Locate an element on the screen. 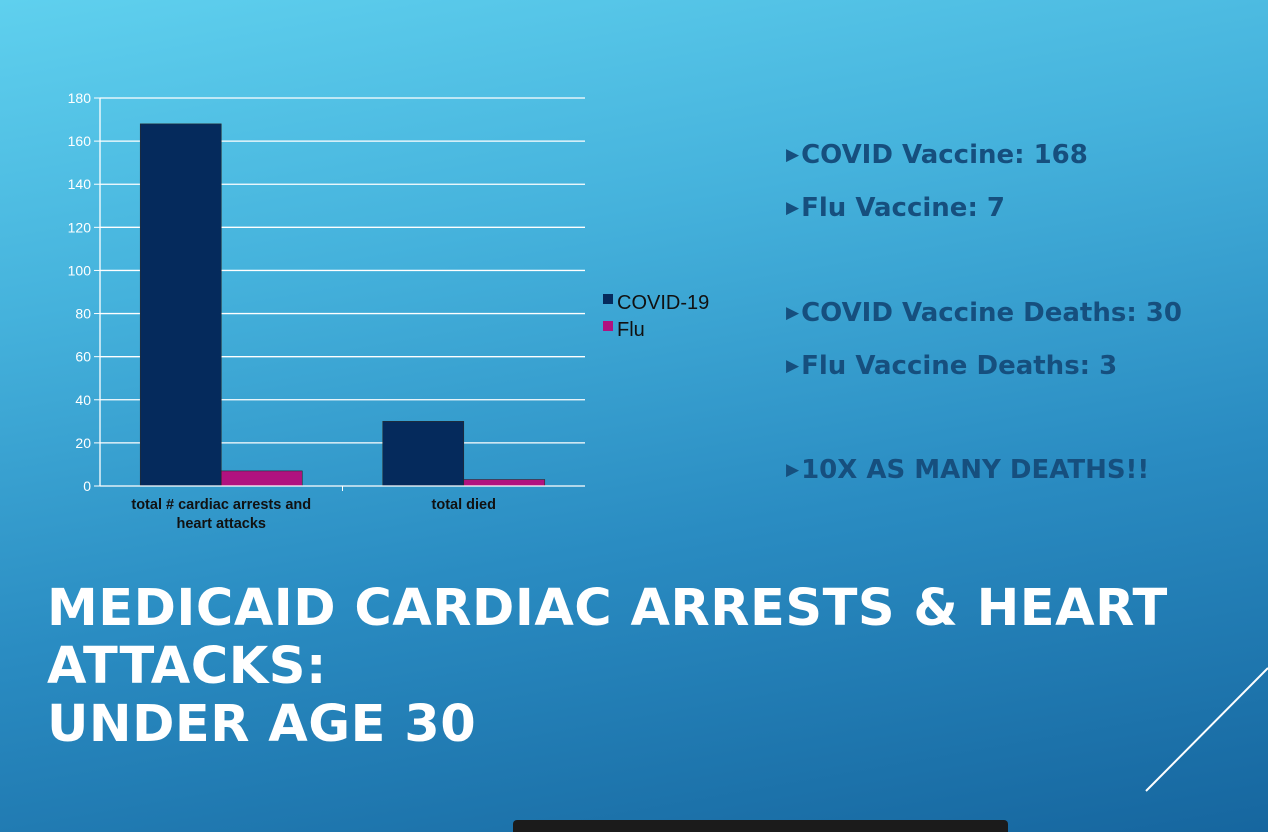  y-tick-label: 100 is located at coordinates (80, 270).